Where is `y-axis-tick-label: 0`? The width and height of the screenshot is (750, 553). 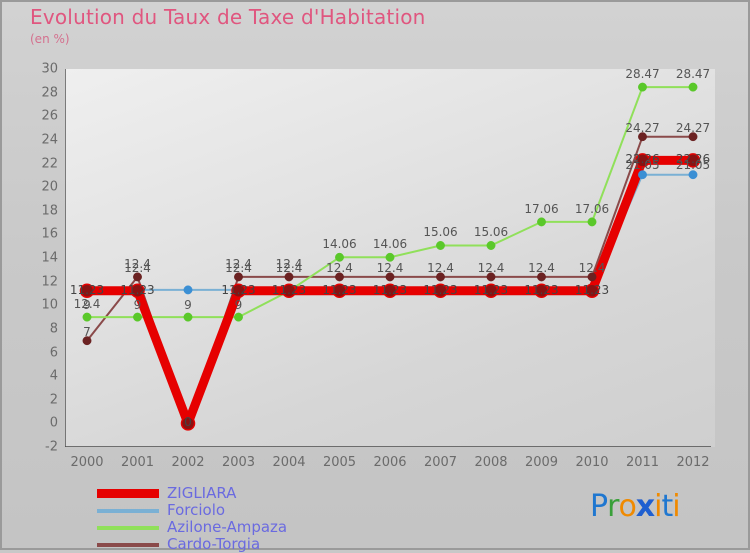
y-axis-tick-label: 0 is located at coordinates (53, 423).